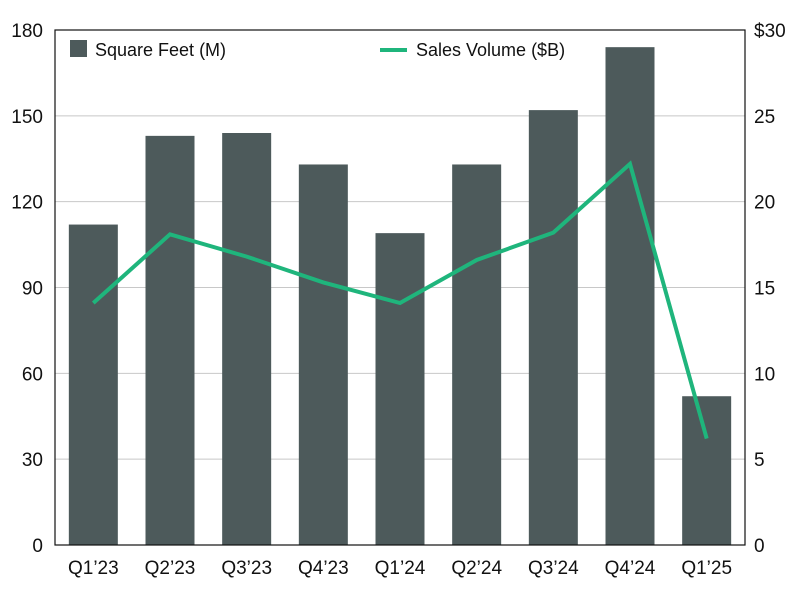  What do you see at coordinates (170, 568) in the screenshot?
I see `x-tick-label: Q2’23` at bounding box center [170, 568].